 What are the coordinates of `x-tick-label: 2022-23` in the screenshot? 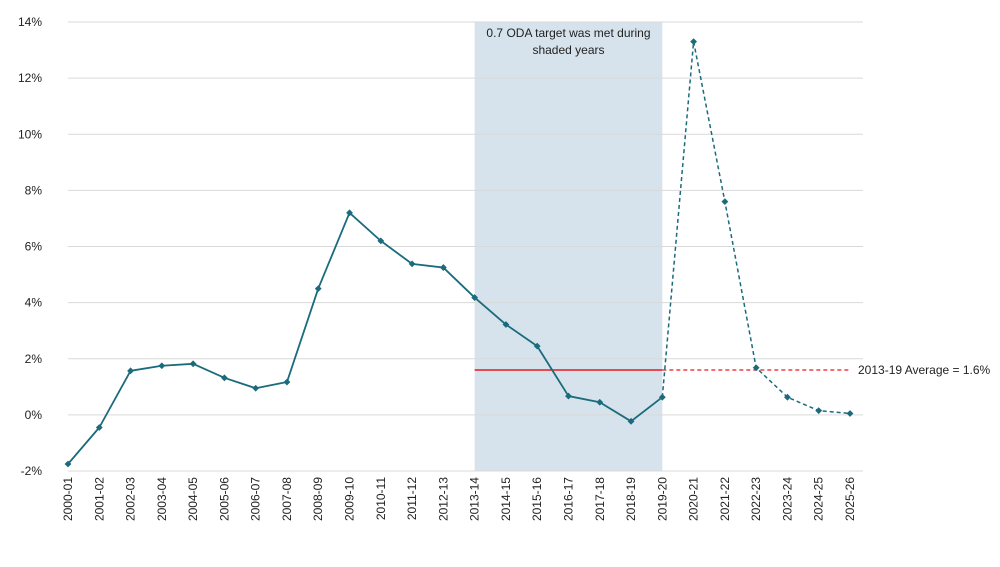 It's located at (756, 499).